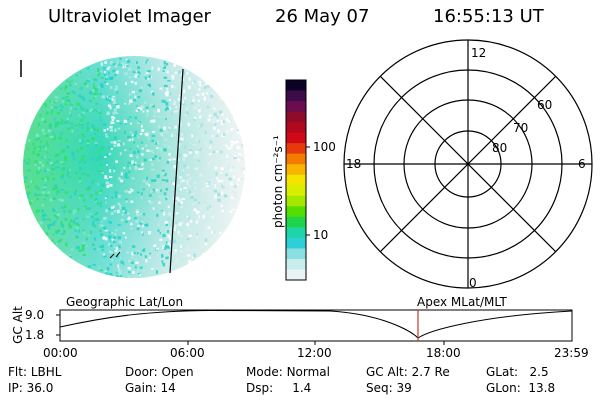  I want to click on station-mark, so click(115, 255).